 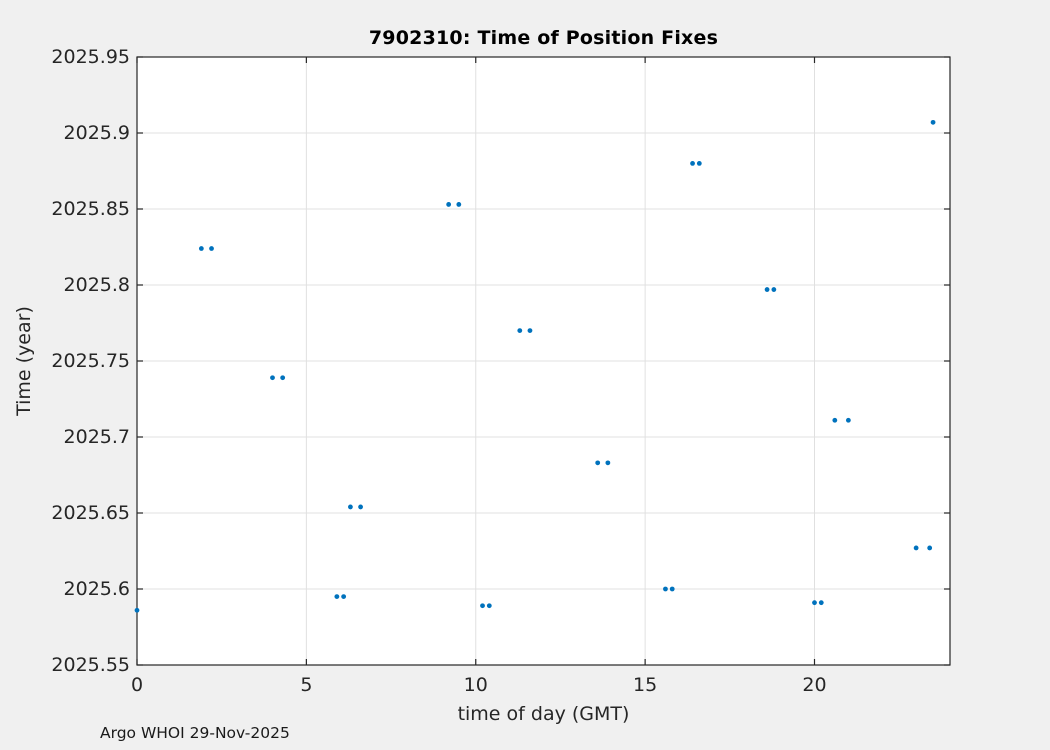 What do you see at coordinates (645, 685) in the screenshot?
I see `x-tick-label: 15` at bounding box center [645, 685].